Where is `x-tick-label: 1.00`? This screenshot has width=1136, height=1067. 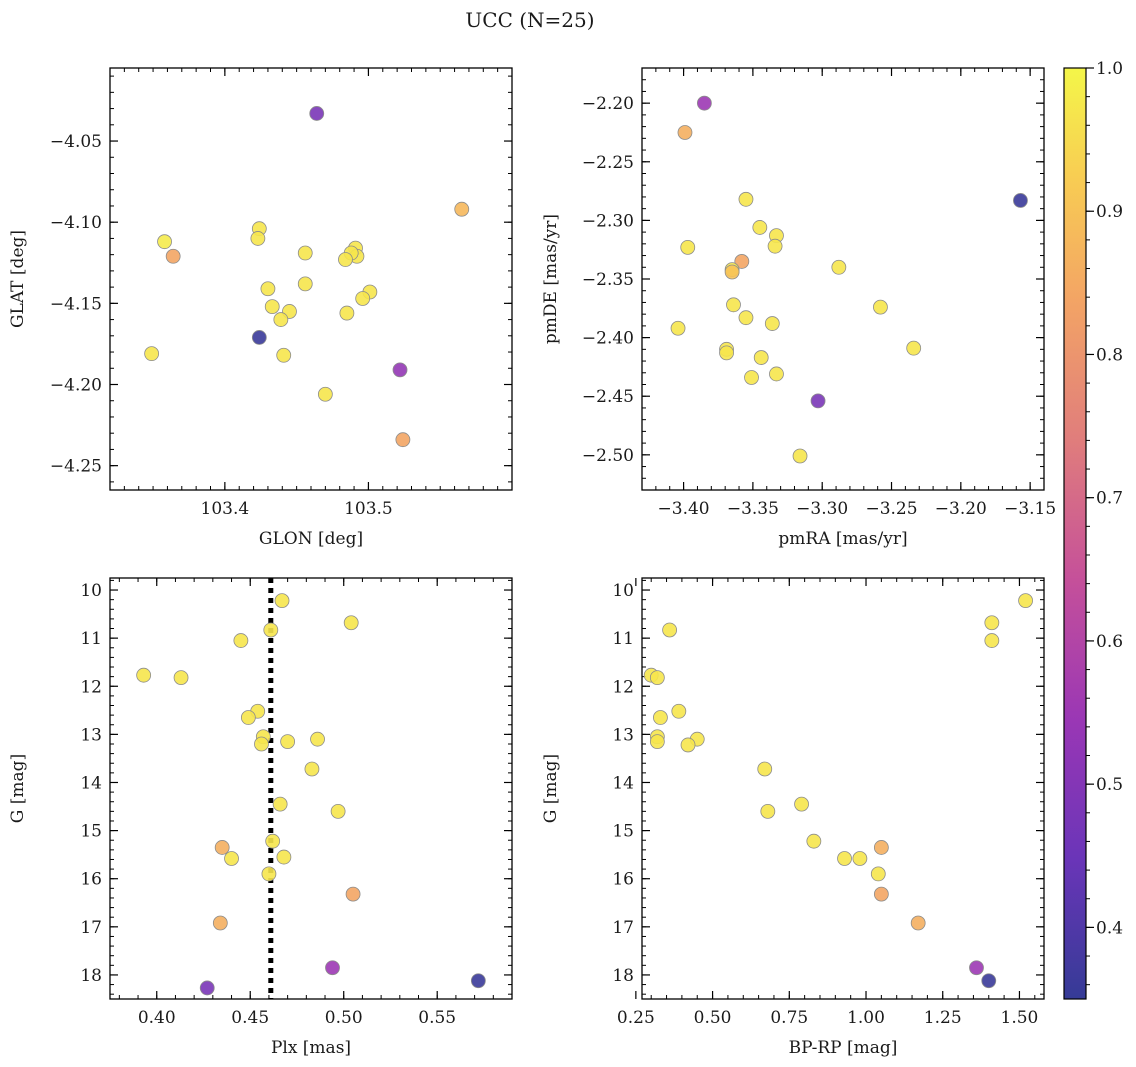 x-tick-label: 1.00 is located at coordinates (866, 1018).